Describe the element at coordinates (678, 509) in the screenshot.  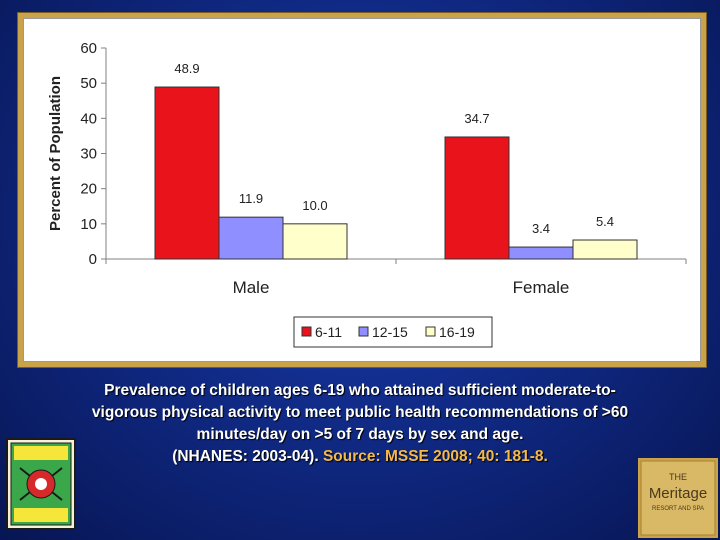
I see `resort-logo-line-3: RESORT AND SPA` at that location.